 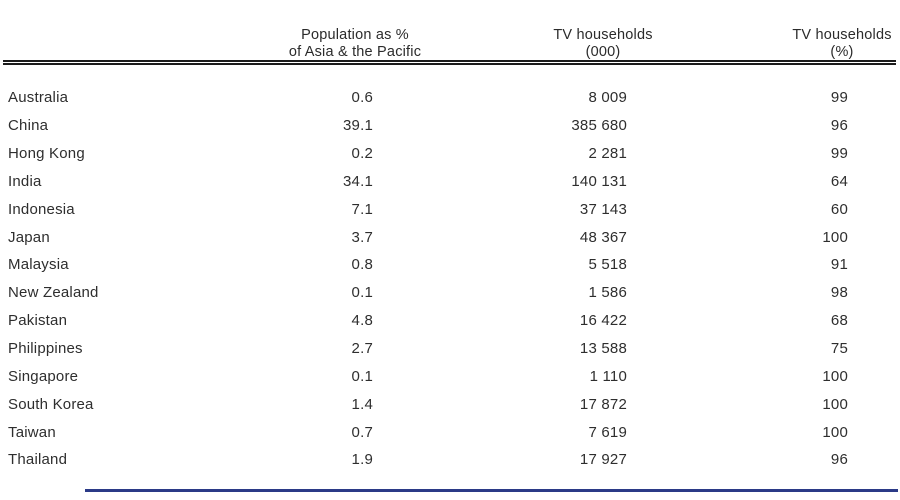 What do you see at coordinates (28, 126) in the screenshot?
I see `country-cell: China` at bounding box center [28, 126].